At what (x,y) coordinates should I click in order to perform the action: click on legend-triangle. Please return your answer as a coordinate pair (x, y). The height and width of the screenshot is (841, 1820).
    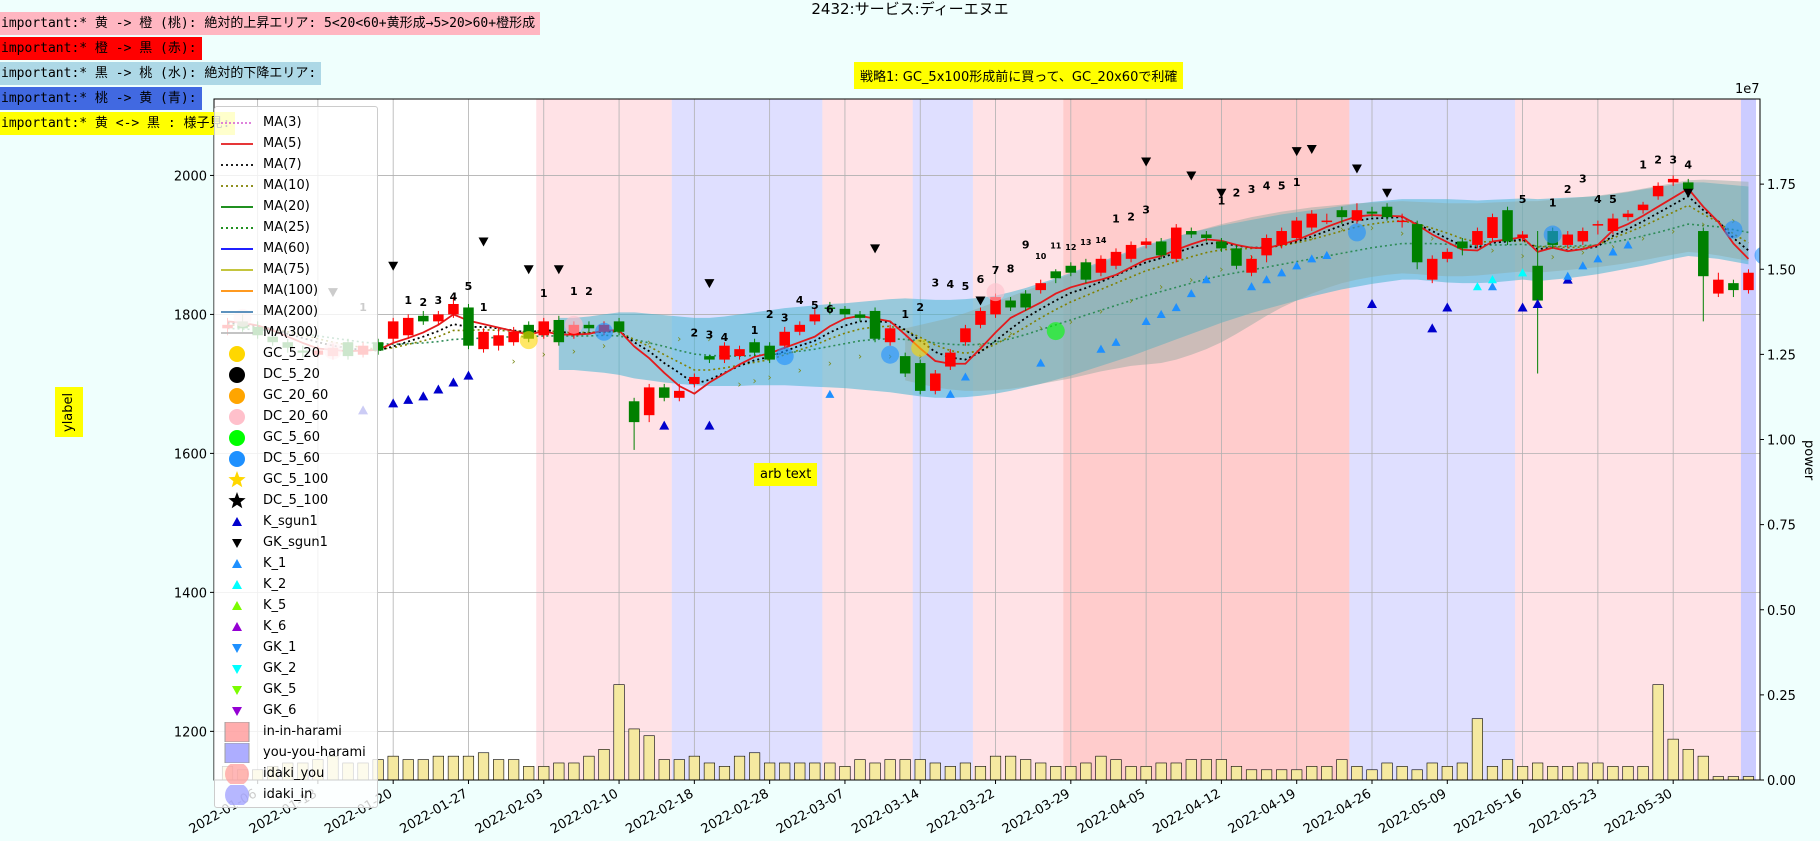
    Looking at the image, I should click on (237, 690).